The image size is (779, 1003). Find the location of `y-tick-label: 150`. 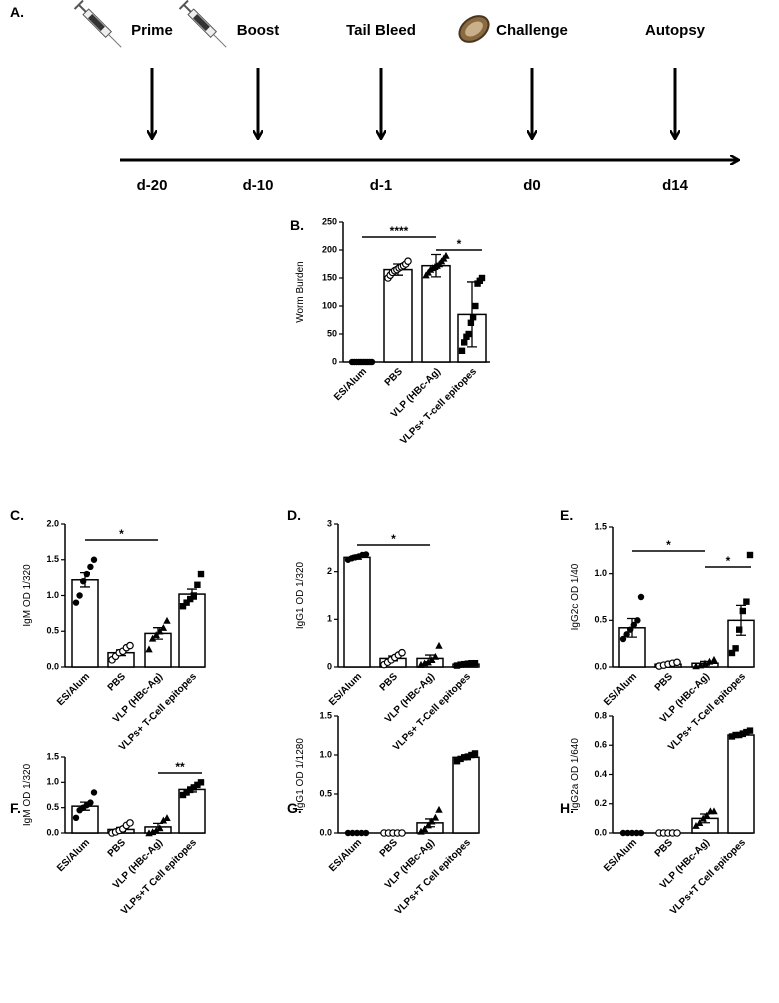

y-tick-label: 150 is located at coordinates (329, 277).